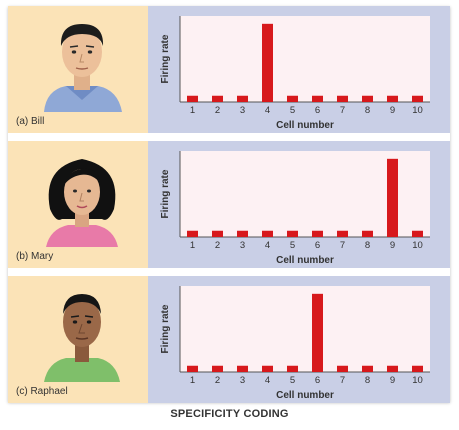 This screenshot has width=459, height=430. What do you see at coordinates (42, 391) in the screenshot?
I see `person-label-raphael: (c) Raphael` at bounding box center [42, 391].